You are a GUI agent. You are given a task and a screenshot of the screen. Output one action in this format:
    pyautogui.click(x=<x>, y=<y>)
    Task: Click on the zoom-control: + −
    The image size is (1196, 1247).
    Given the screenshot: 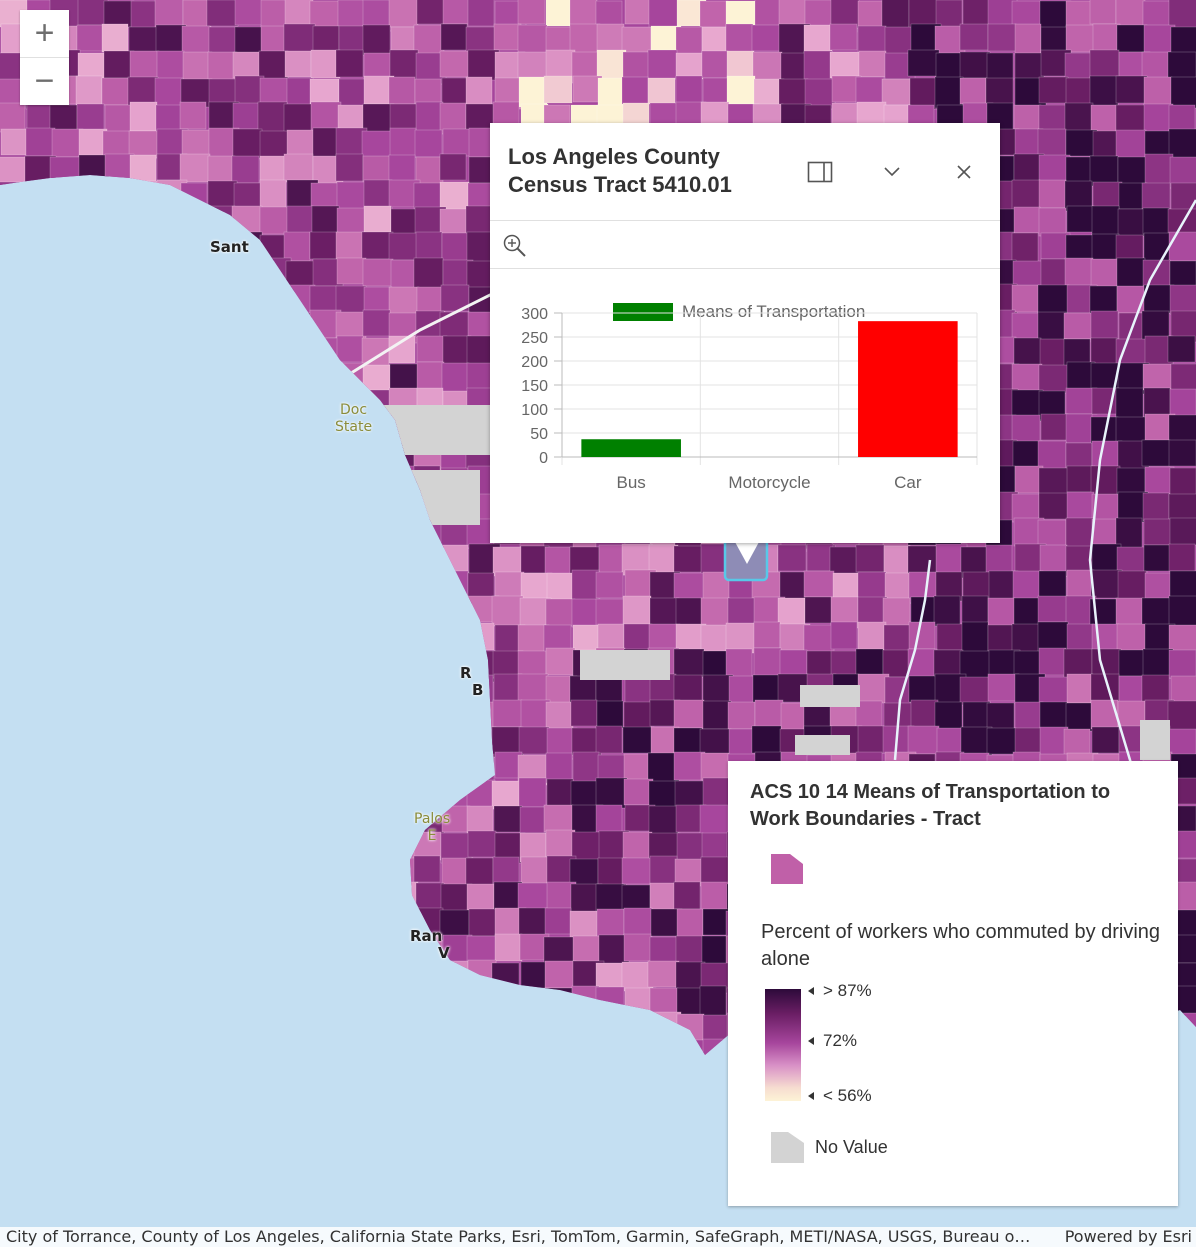 What is the action you would take?
    pyautogui.click(x=44, y=57)
    